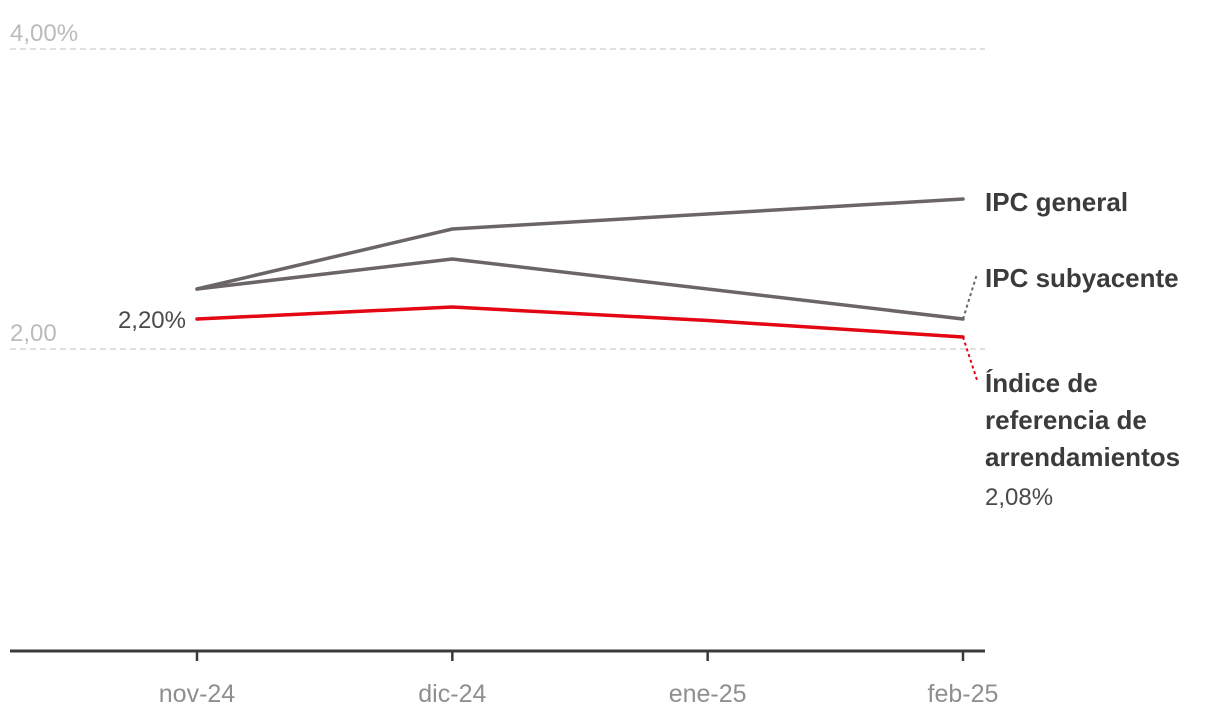 This screenshot has height=726, width=1220. What do you see at coordinates (1066, 420) in the screenshot?
I see `series-label-indice-line-2: referencia de` at bounding box center [1066, 420].